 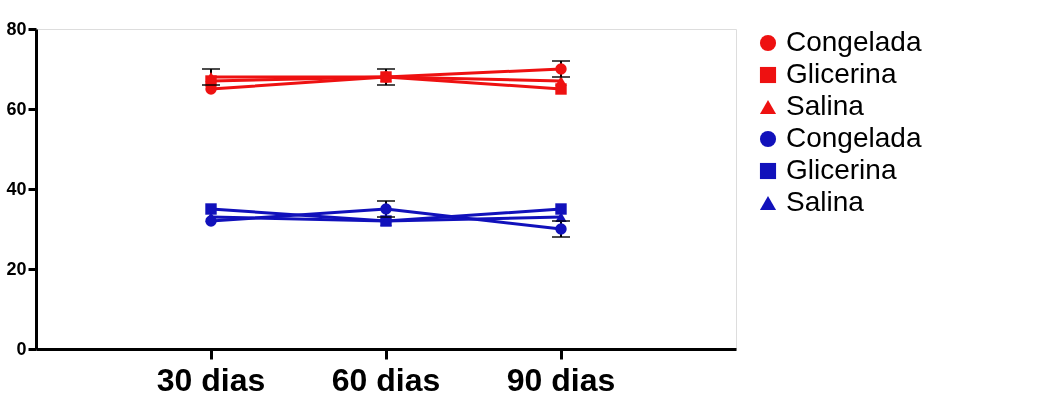 I want to click on y-tick-label: 80, so click(x=16, y=28).